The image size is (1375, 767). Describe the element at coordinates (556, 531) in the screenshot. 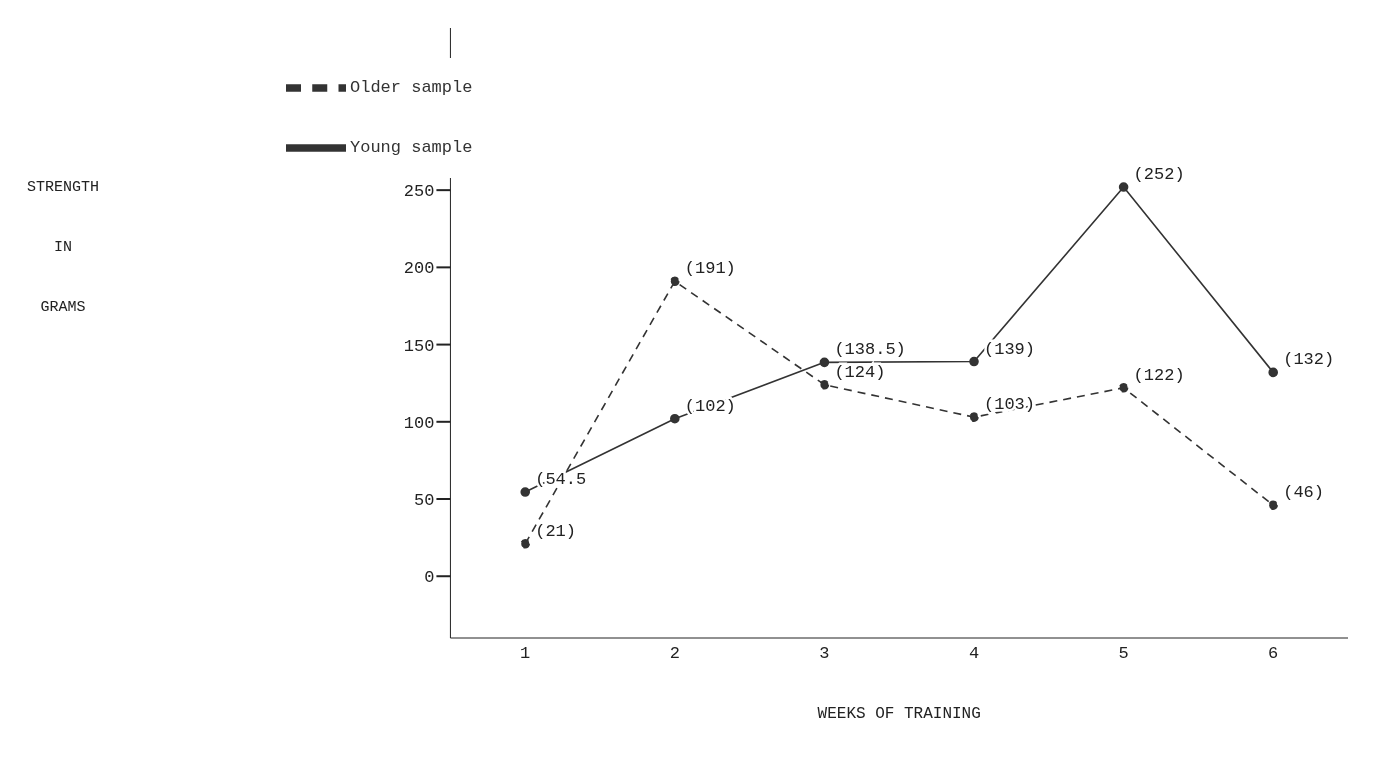

I see `data-label: (21)` at that location.